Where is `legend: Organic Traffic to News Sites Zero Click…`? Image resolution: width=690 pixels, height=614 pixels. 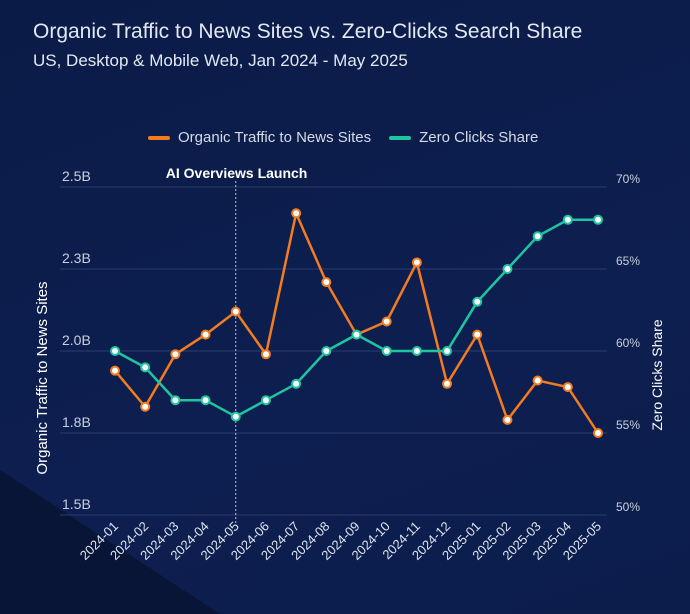
legend: Organic Traffic to News Sites Zero Click… is located at coordinates (343, 137).